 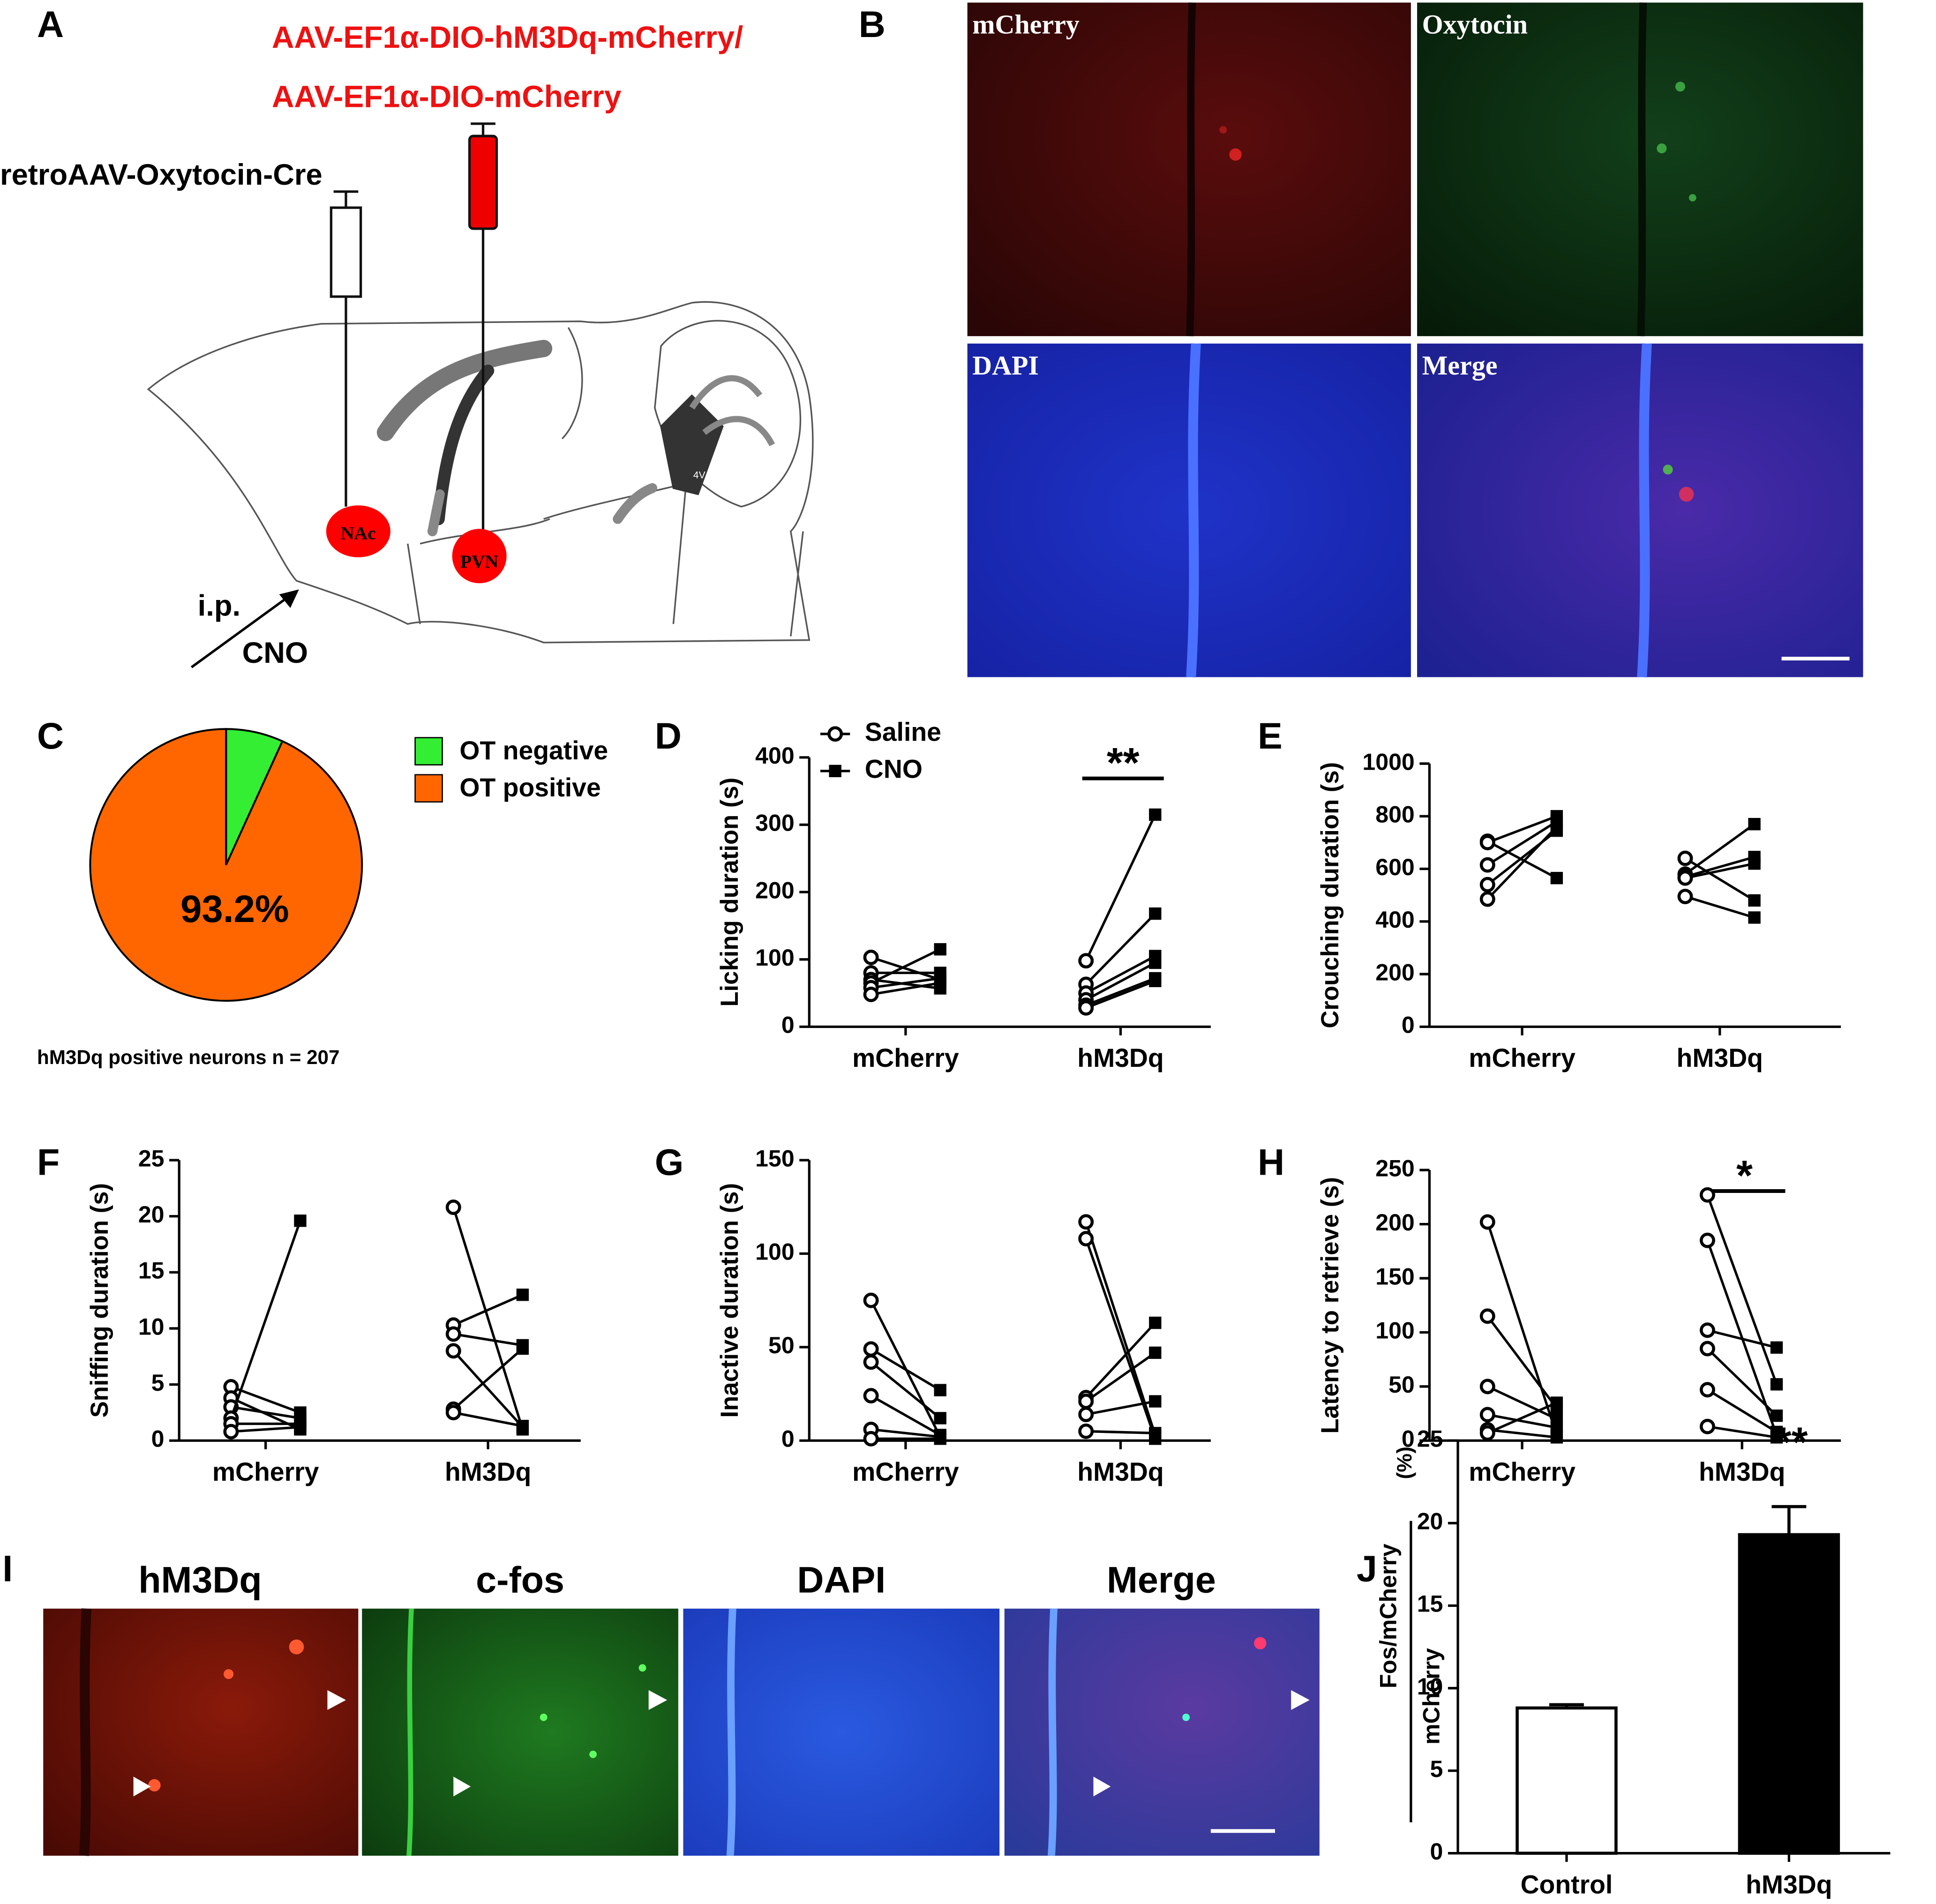 I want to click on virus-label: AAV-EF1α-DIO-hM3Dq-mCherry/, so click(x=507, y=37).